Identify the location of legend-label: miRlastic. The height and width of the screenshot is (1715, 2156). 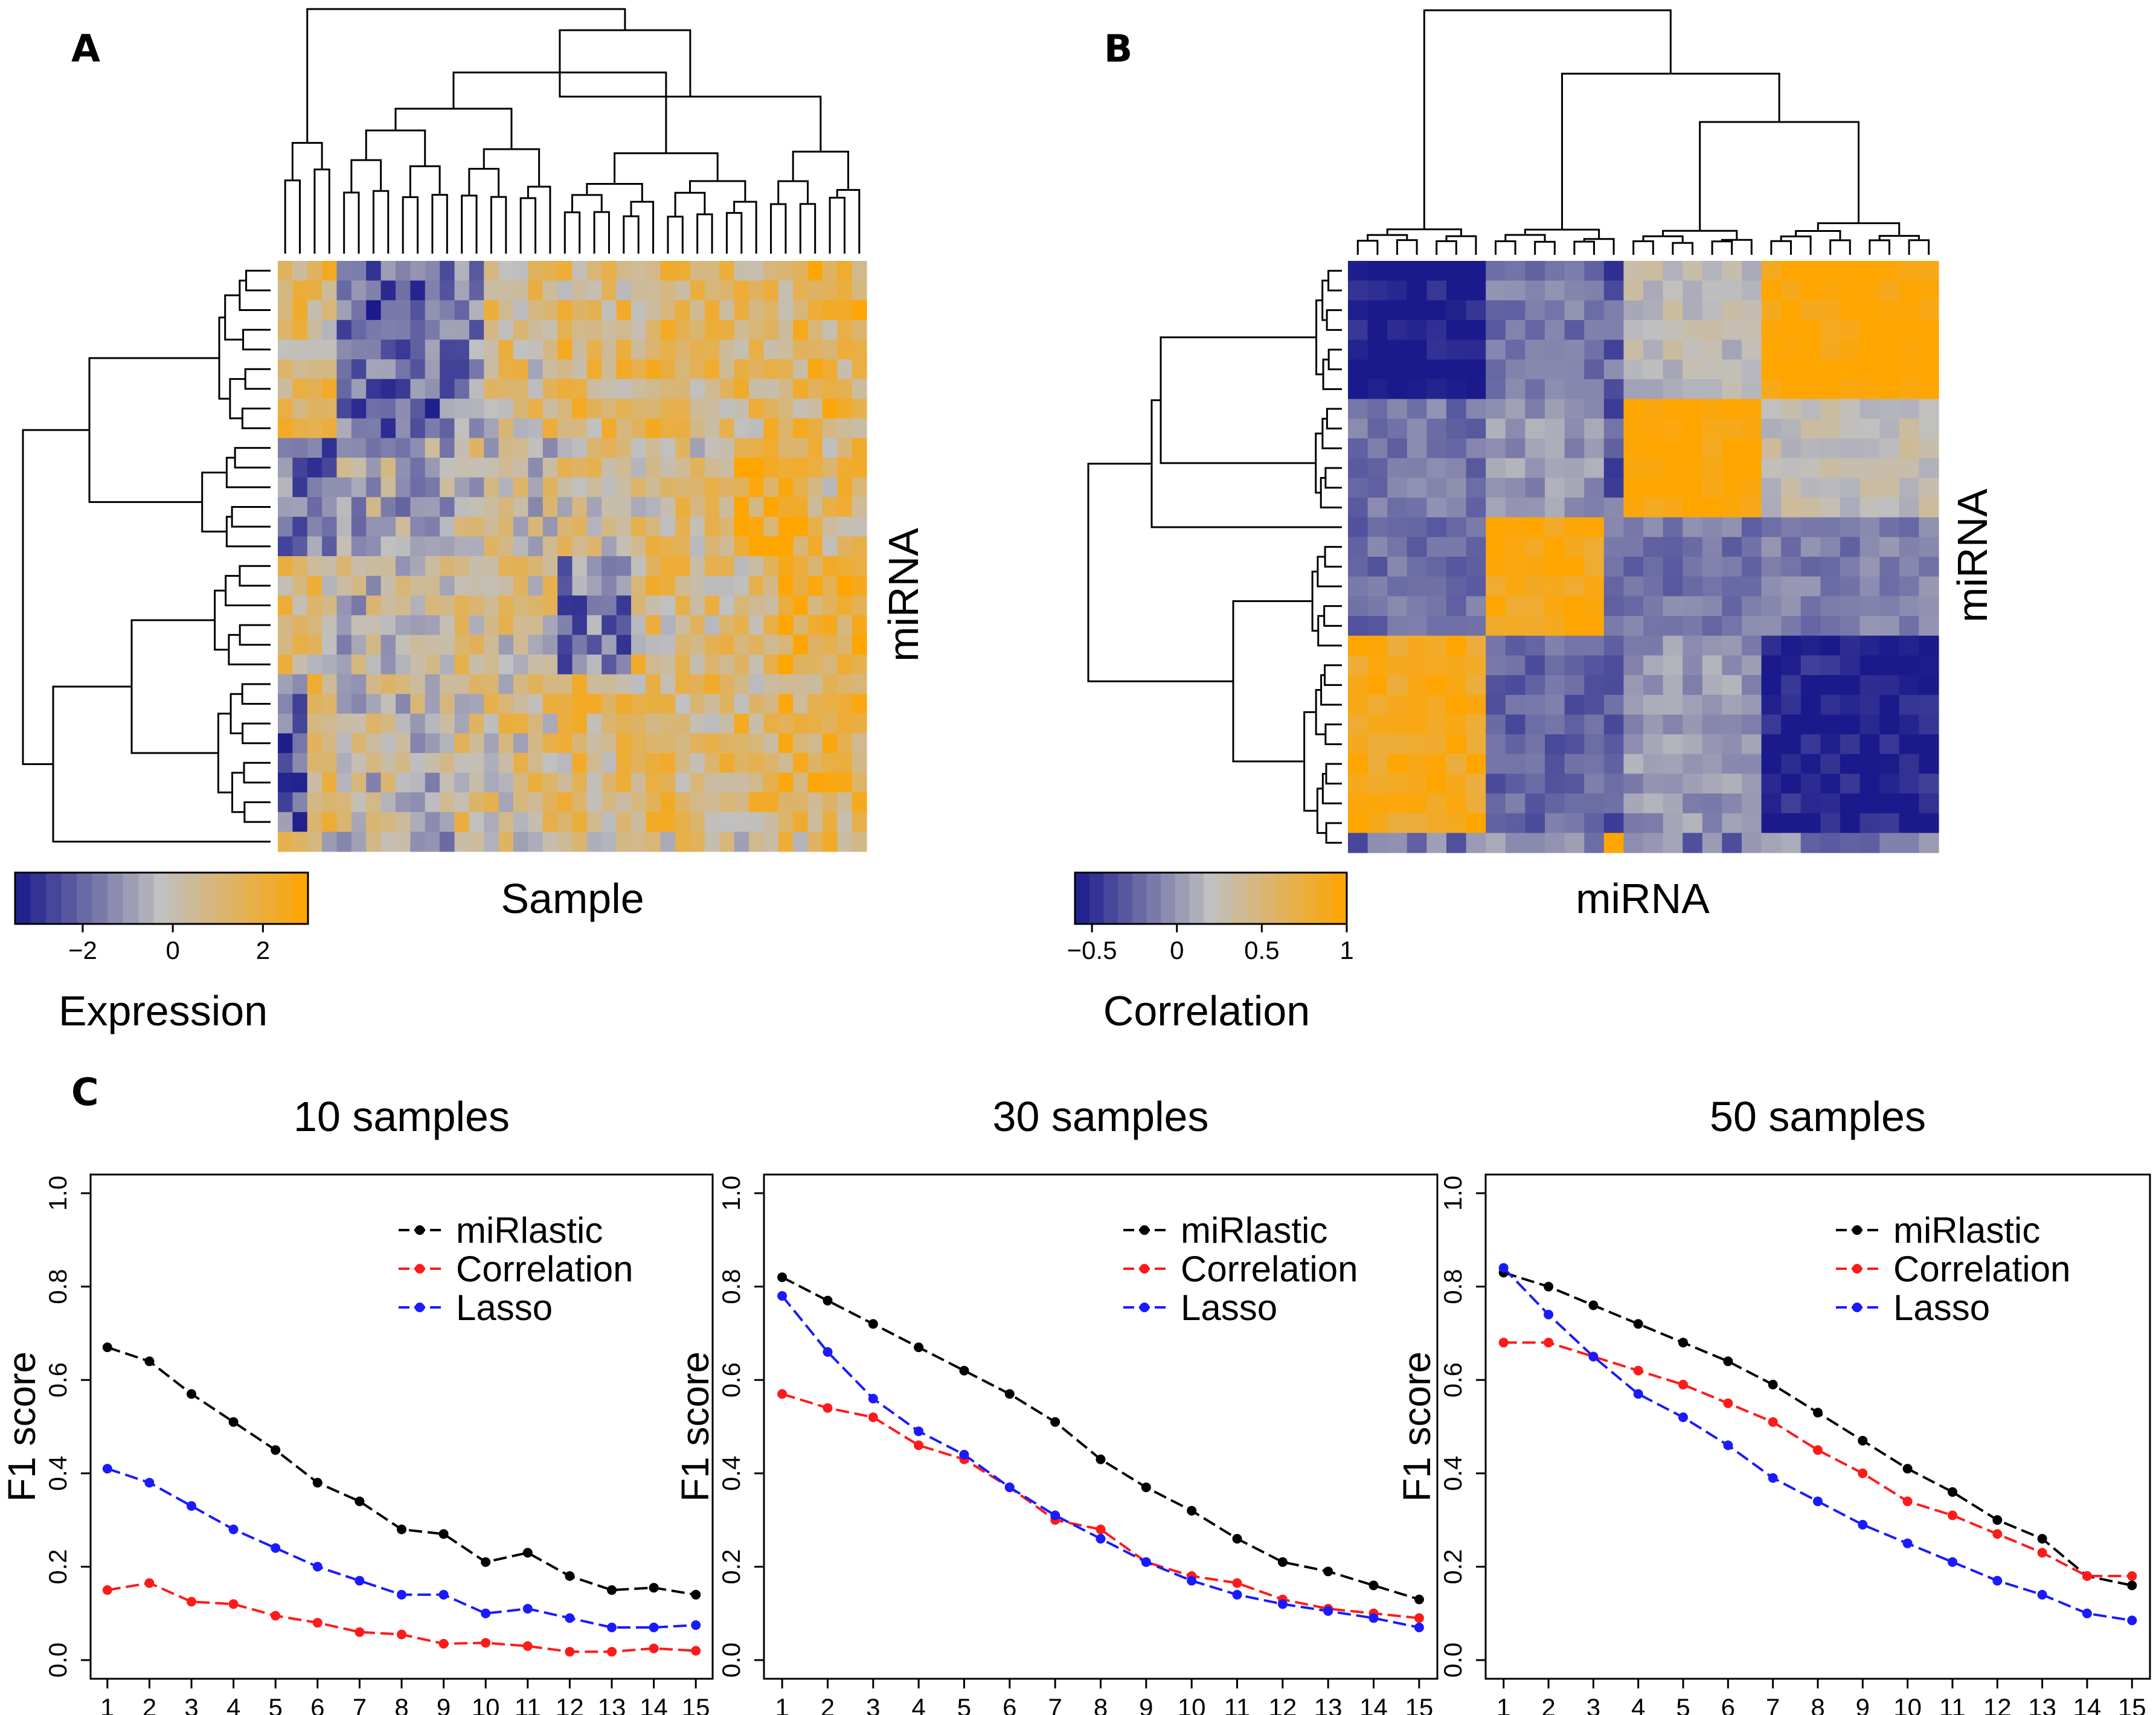
(529, 1230).